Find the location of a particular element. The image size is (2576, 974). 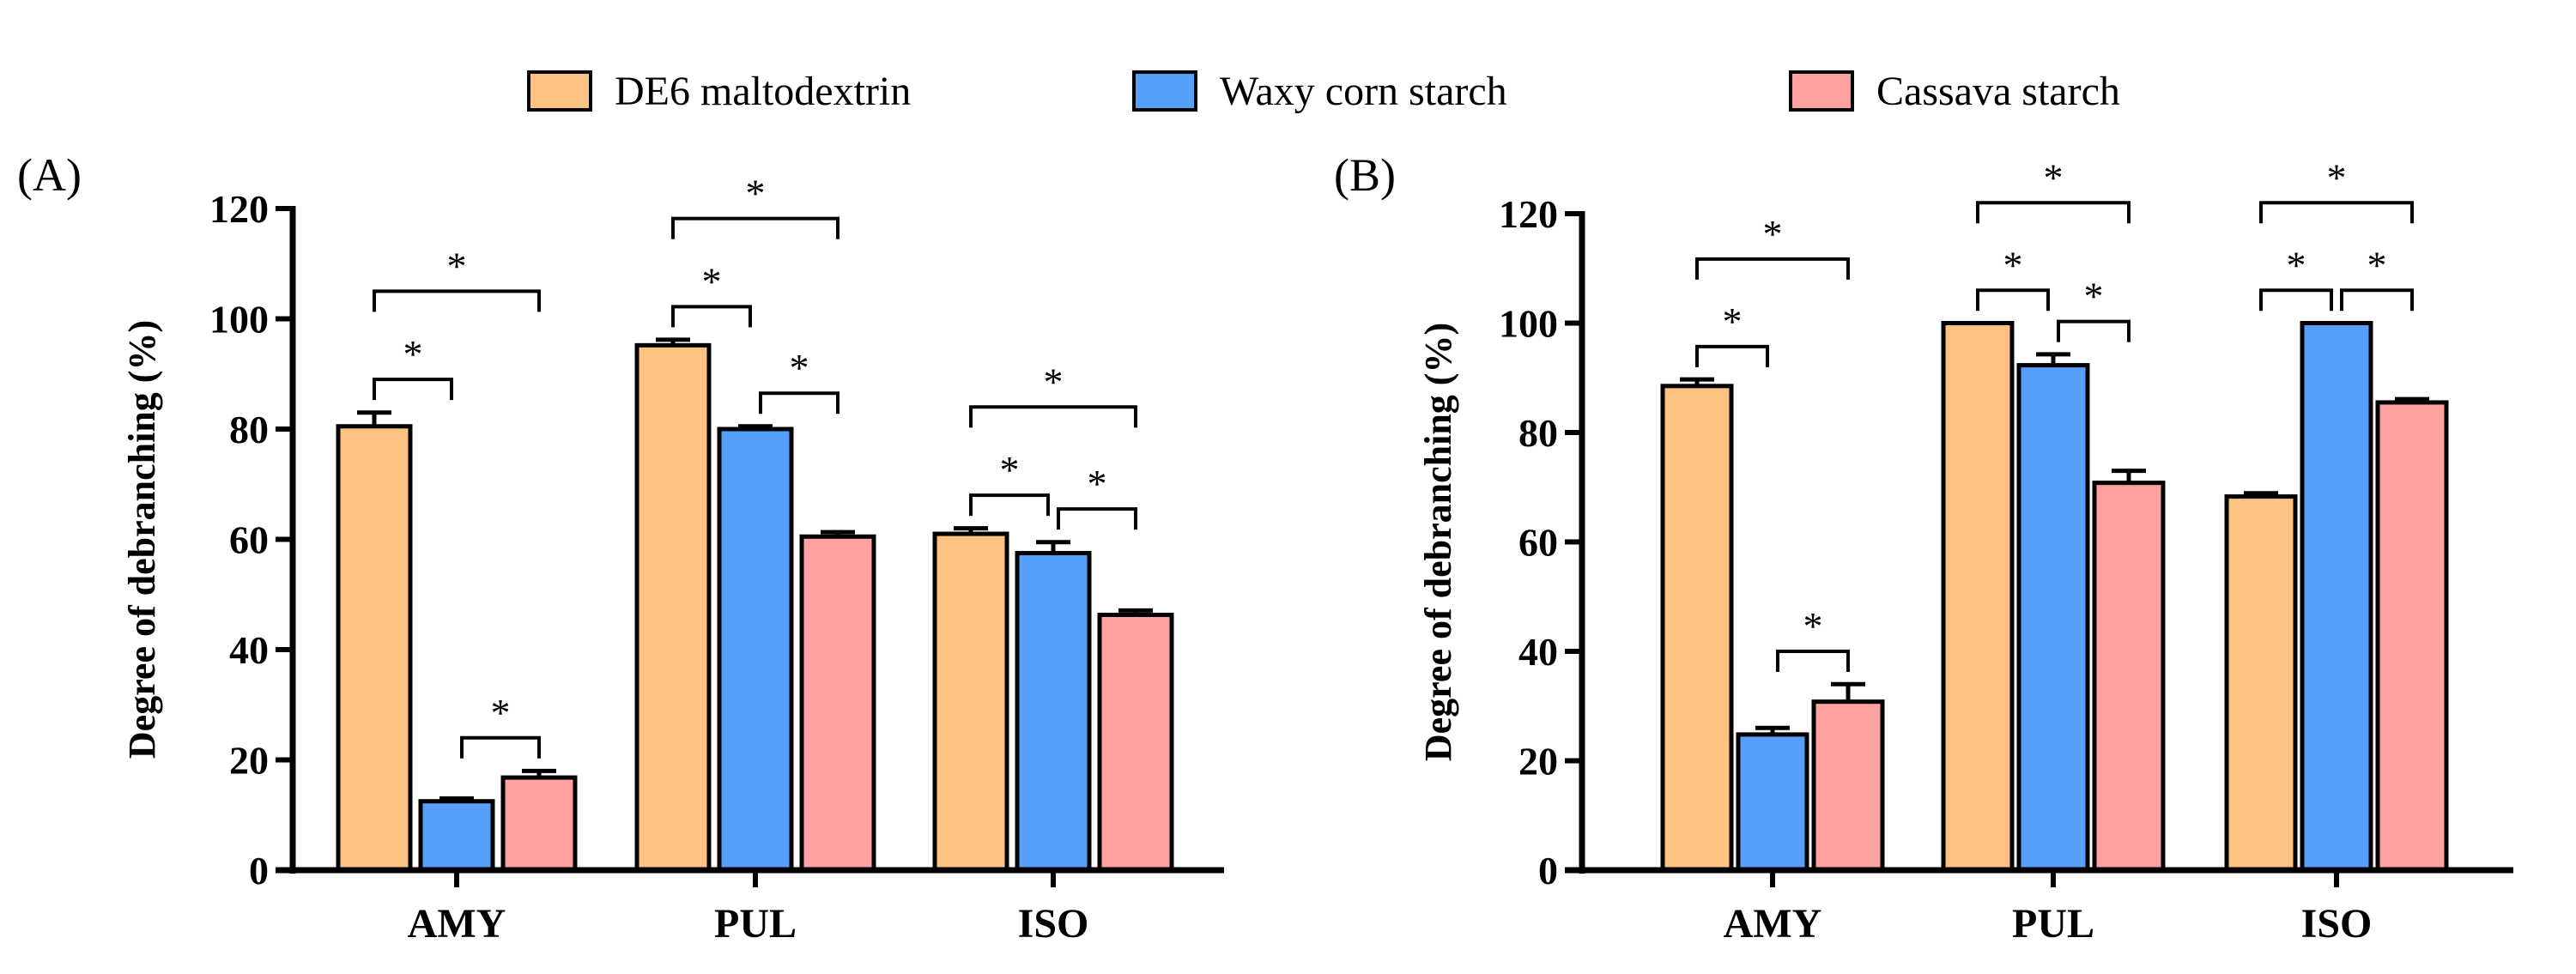

panel-label: (B) is located at coordinates (1365, 175).